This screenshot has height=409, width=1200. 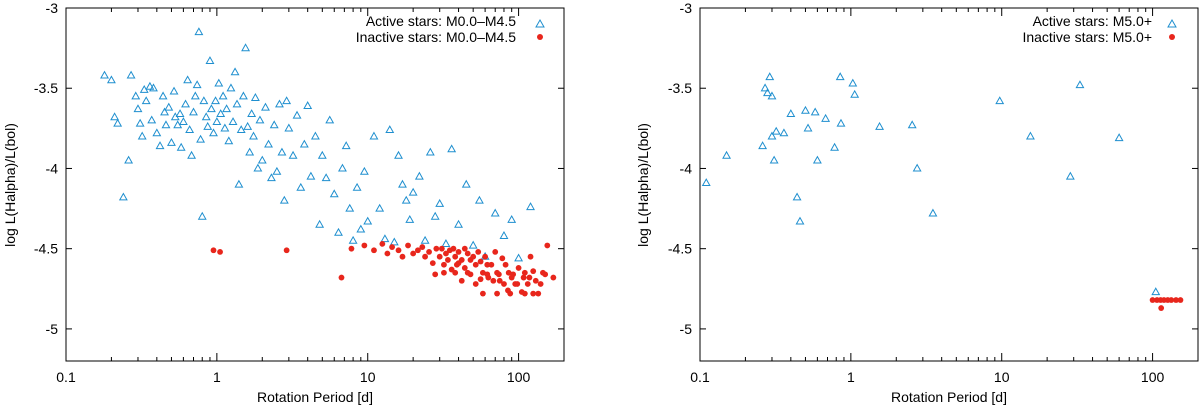 I want to click on x-tick-label: 10, so click(x=1002, y=377).